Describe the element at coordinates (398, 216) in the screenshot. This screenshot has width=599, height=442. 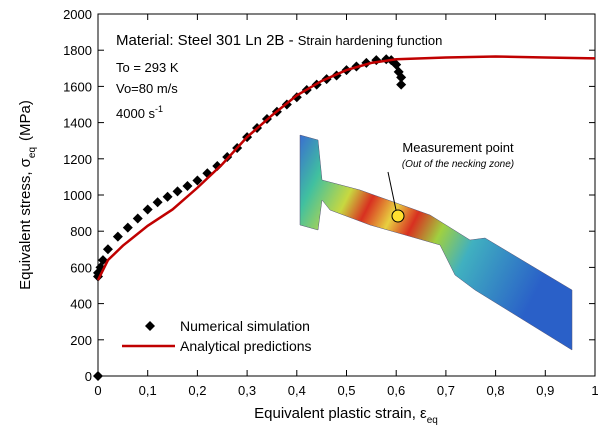
I see `measurement-marker` at that location.